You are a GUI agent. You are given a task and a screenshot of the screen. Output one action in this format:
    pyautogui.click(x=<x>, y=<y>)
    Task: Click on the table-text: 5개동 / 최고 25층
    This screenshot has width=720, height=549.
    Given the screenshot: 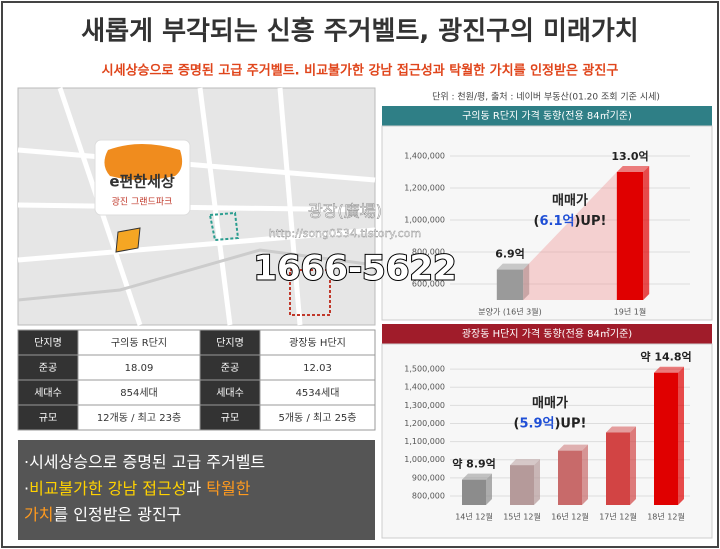 What is the action you would take?
    pyautogui.click(x=318, y=418)
    